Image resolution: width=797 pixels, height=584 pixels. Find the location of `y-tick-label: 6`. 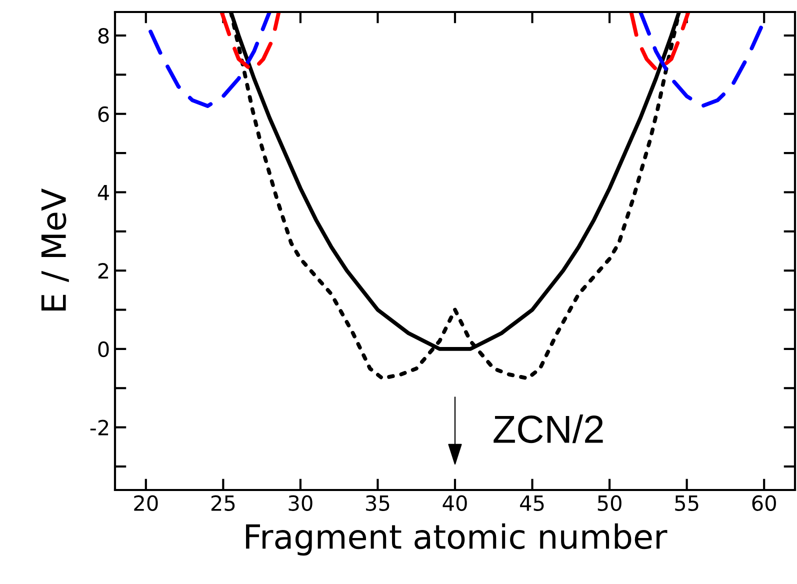

y-tick-label: 6 is located at coordinates (103, 114).